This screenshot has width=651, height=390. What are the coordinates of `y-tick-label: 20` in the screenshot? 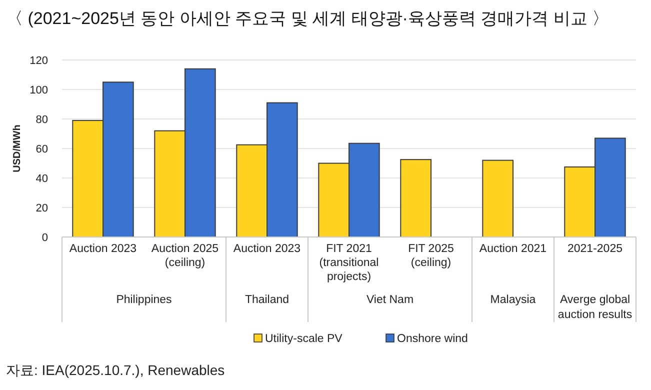 It's located at (42, 208).